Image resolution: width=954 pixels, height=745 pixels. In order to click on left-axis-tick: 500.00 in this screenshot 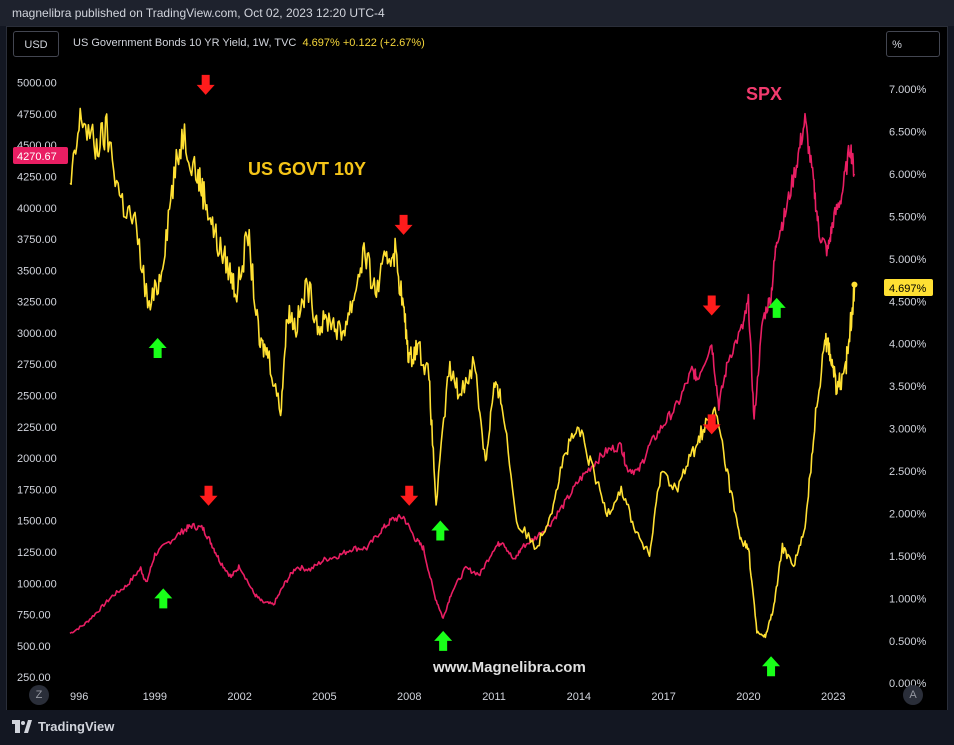, I will do `click(34, 647)`.